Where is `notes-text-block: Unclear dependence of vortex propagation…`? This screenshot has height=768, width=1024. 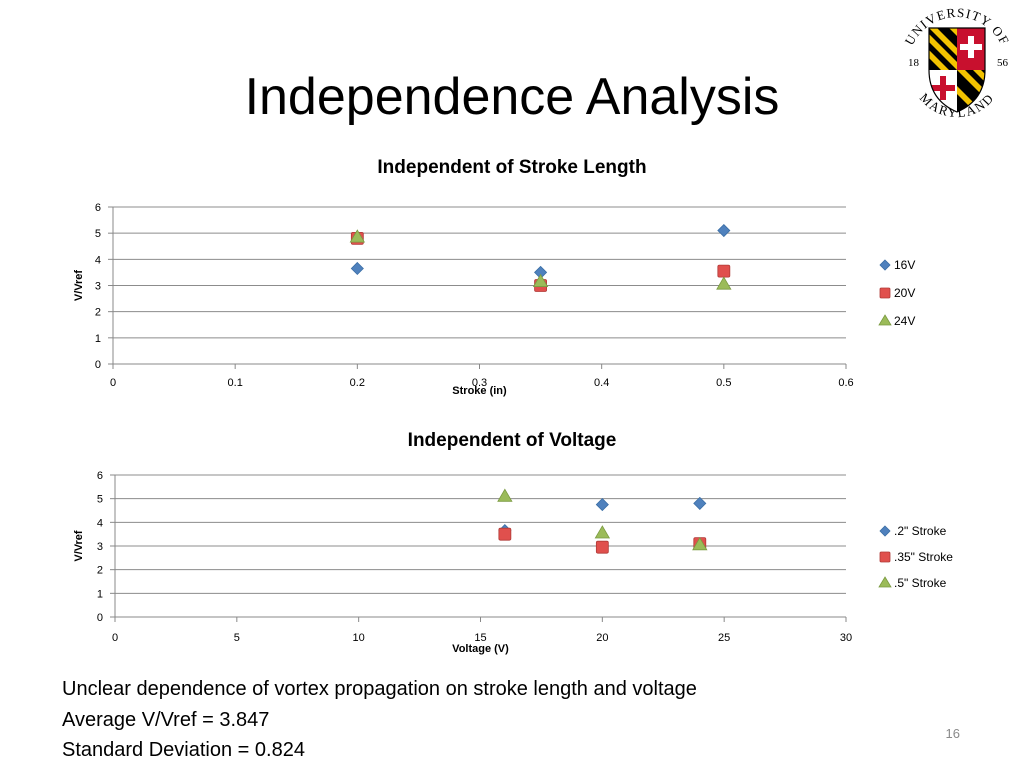 notes-text-block: Unclear dependence of vortex propagation… is located at coordinates (379, 720).